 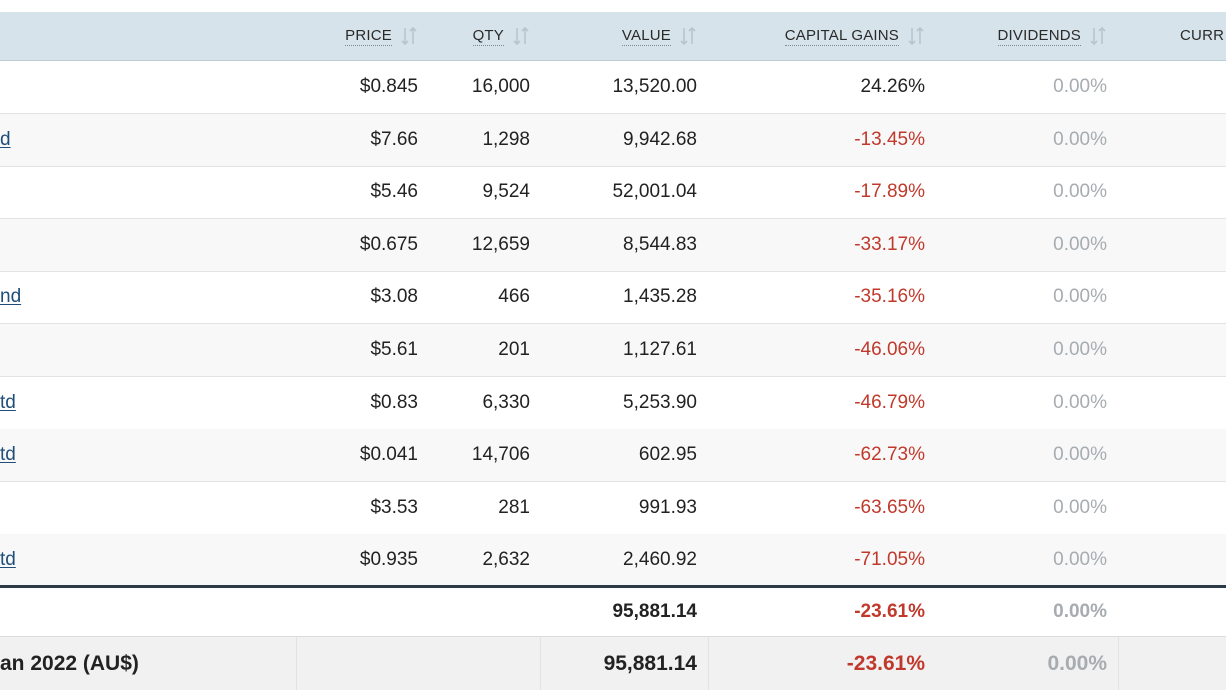 What do you see at coordinates (388, 455) in the screenshot?
I see `cell-price: $0.041` at bounding box center [388, 455].